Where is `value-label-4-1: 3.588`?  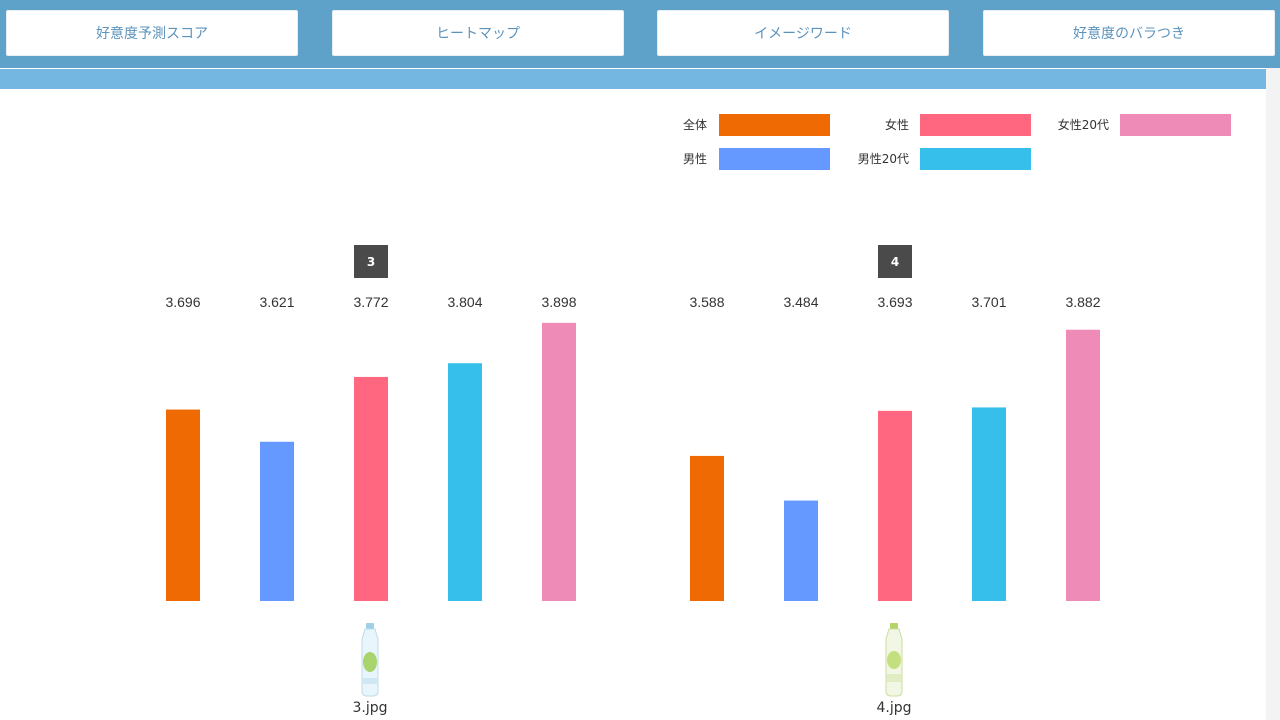 value-label-4-1: 3.588 is located at coordinates (706, 302).